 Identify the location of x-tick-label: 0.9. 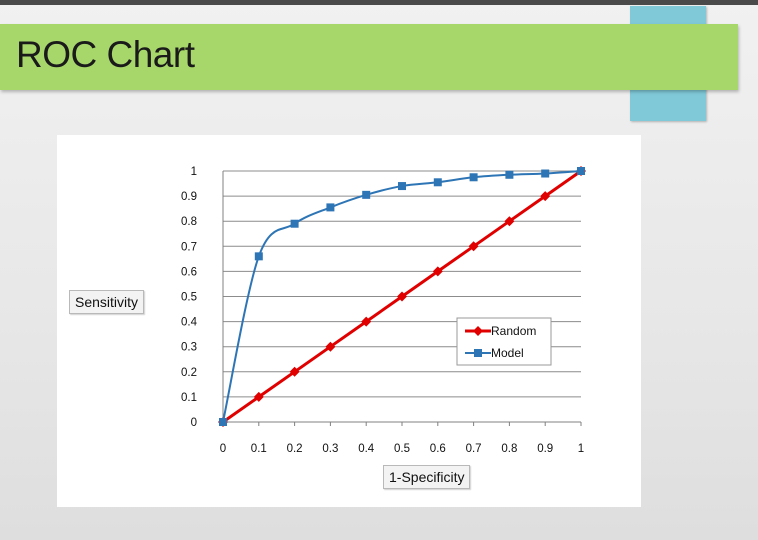
(545, 449).